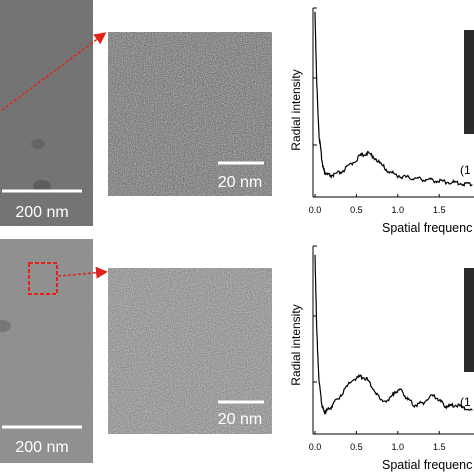 The width and height of the screenshot is (474, 474). What do you see at coordinates (356, 210) in the screenshot?
I see `x-tick-label-top-1: 0.5` at bounding box center [356, 210].